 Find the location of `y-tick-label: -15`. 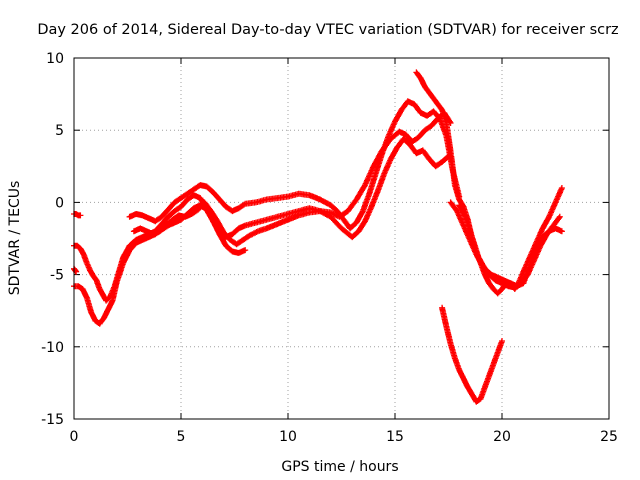

y-tick-label: -15 is located at coordinates (52, 420).